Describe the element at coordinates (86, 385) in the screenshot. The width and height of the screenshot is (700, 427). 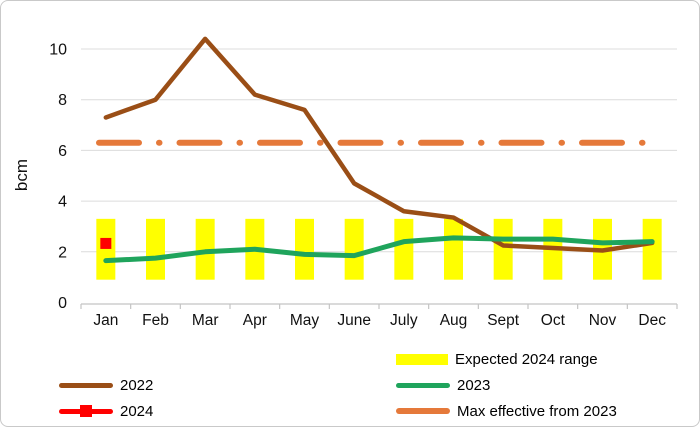
I see `series-2022-swatch` at that location.